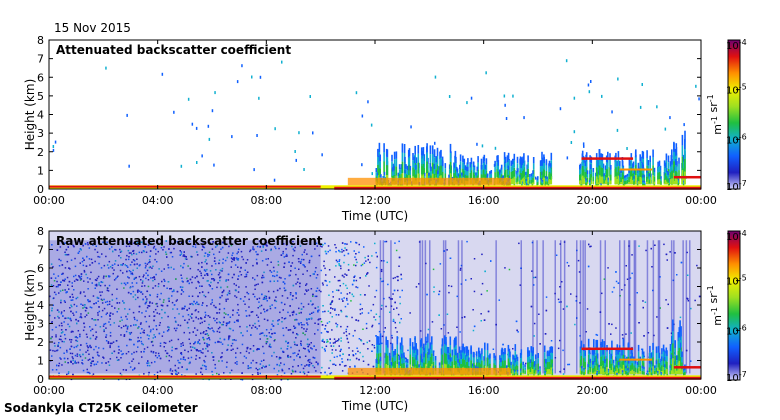 This screenshot has width=780, height=420. I want to click on date-label: 15 Nov 2015, so click(92, 28).